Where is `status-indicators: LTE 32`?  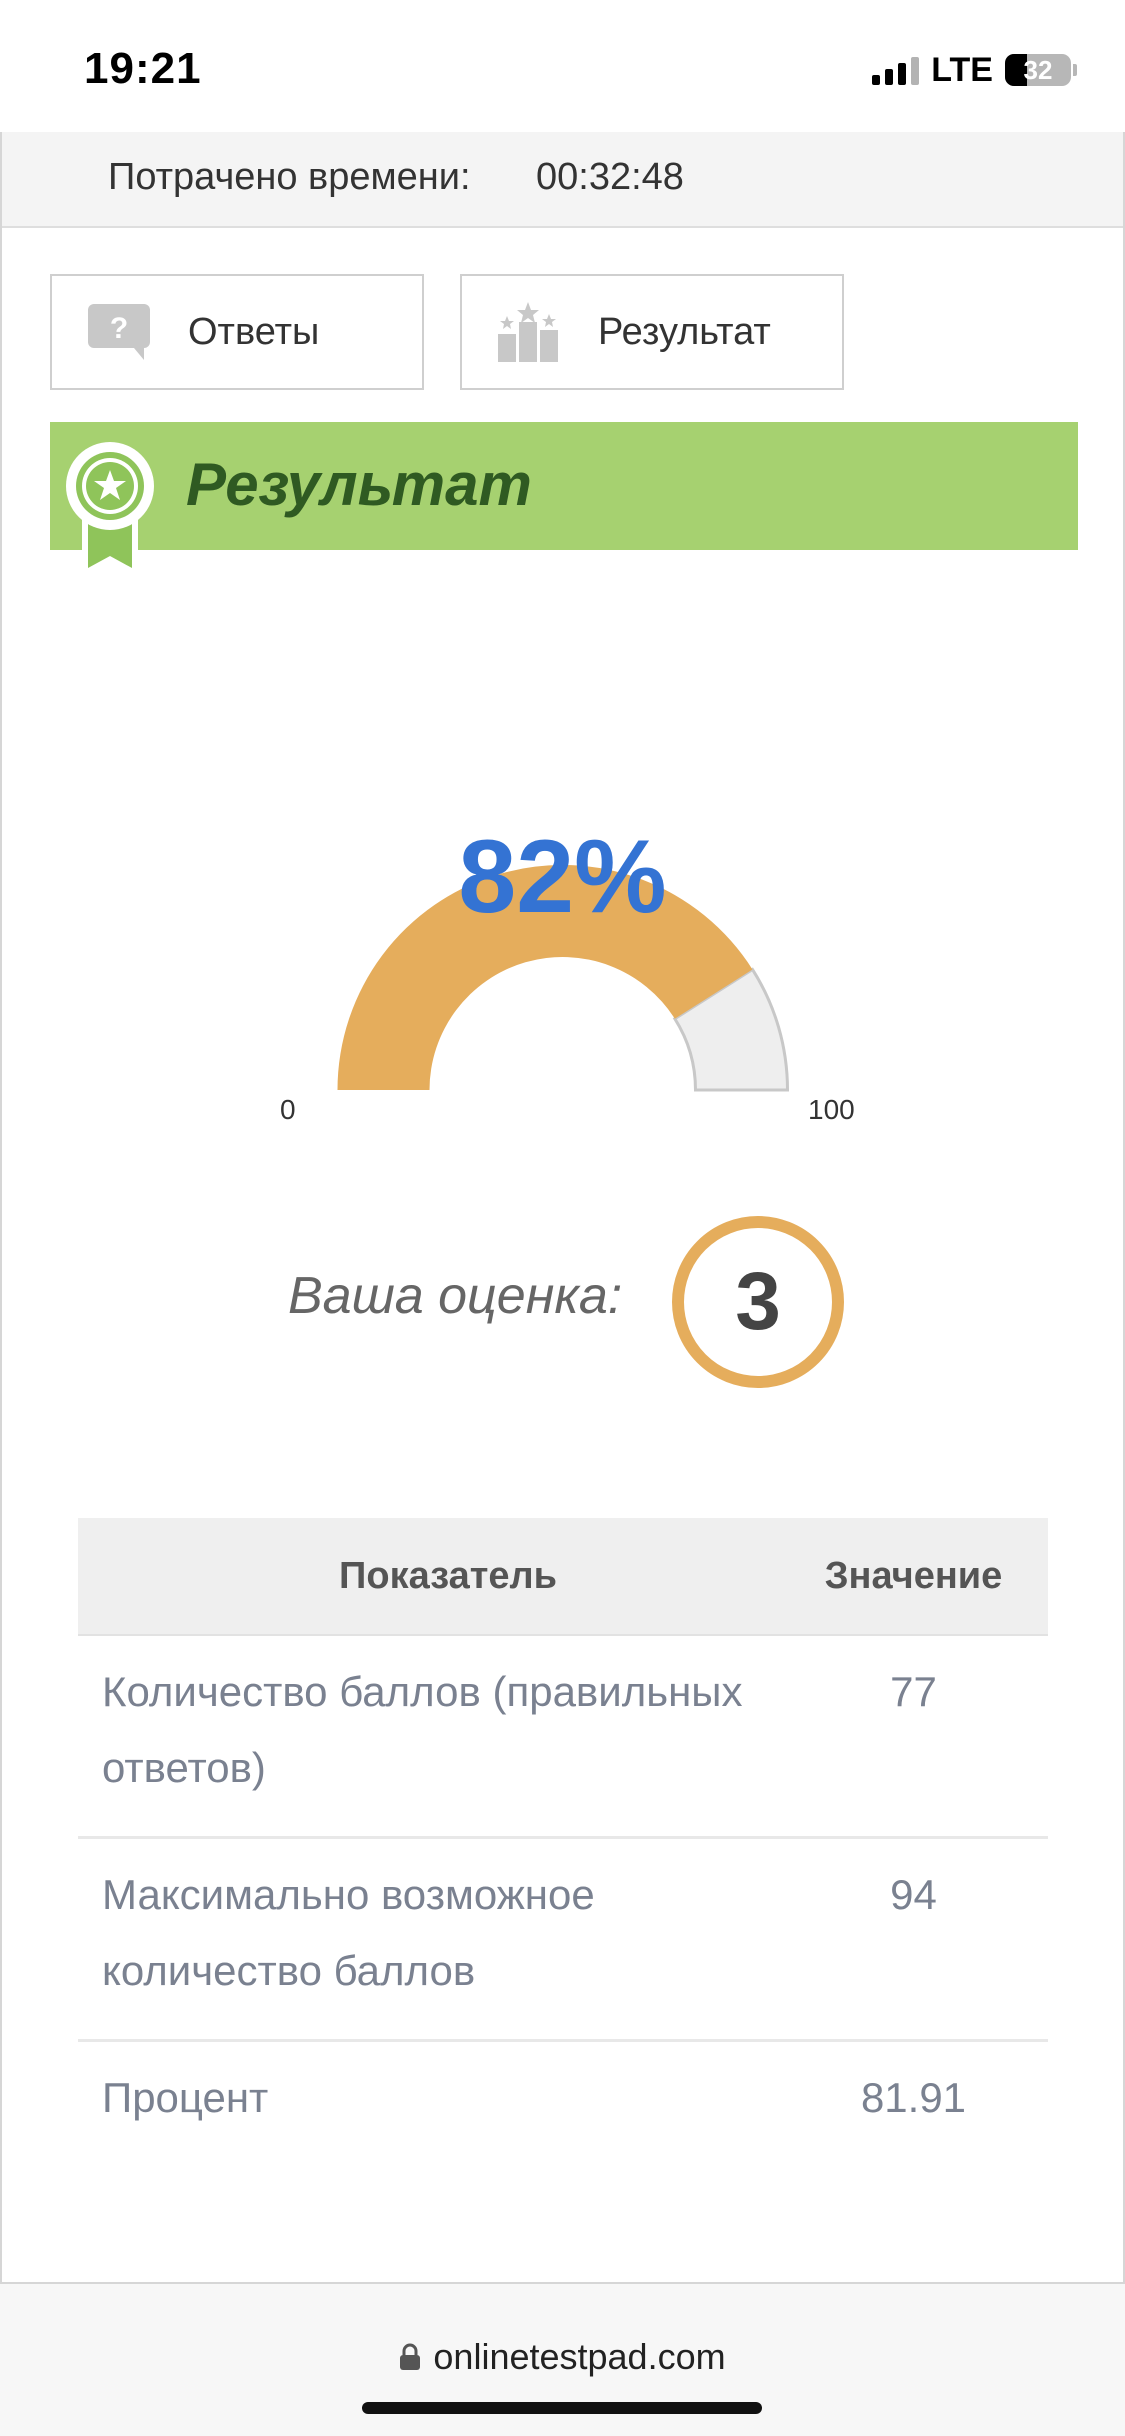 status-indicators: LTE 32 is located at coordinates (974, 70).